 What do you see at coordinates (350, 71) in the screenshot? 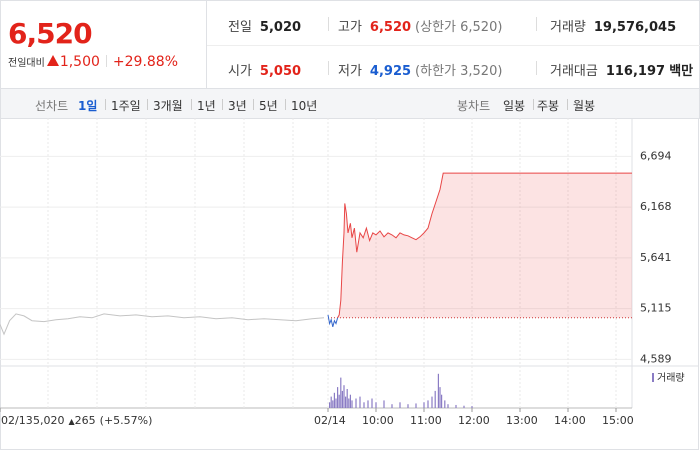
I see `info-label: 저가` at bounding box center [350, 71].